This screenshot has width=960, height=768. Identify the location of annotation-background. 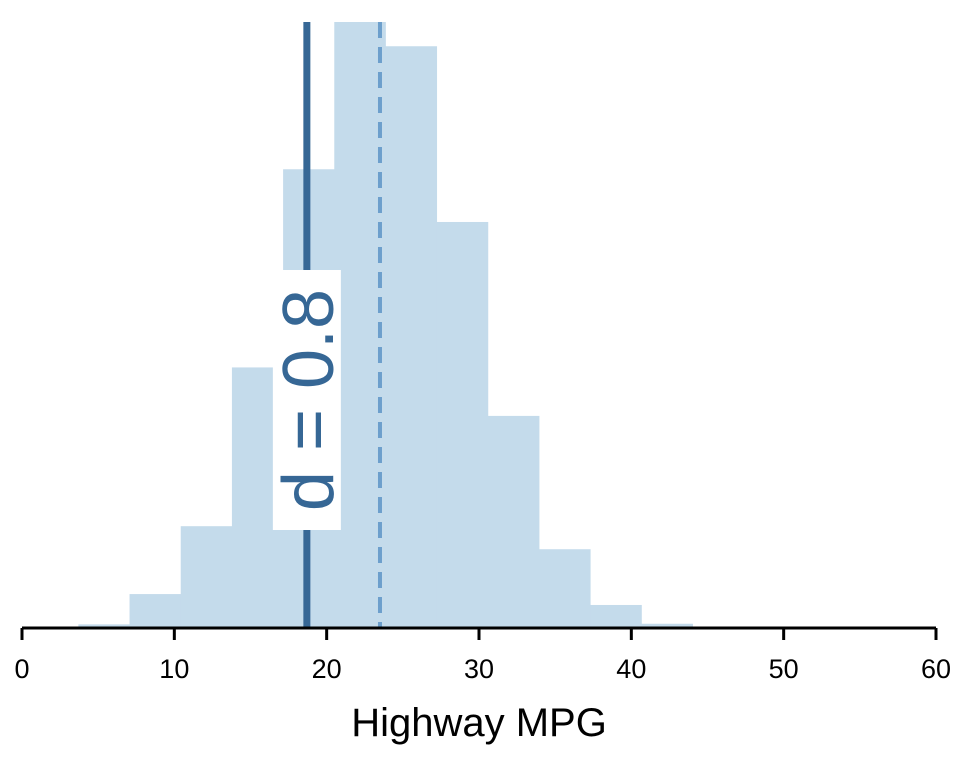
(306, 400).